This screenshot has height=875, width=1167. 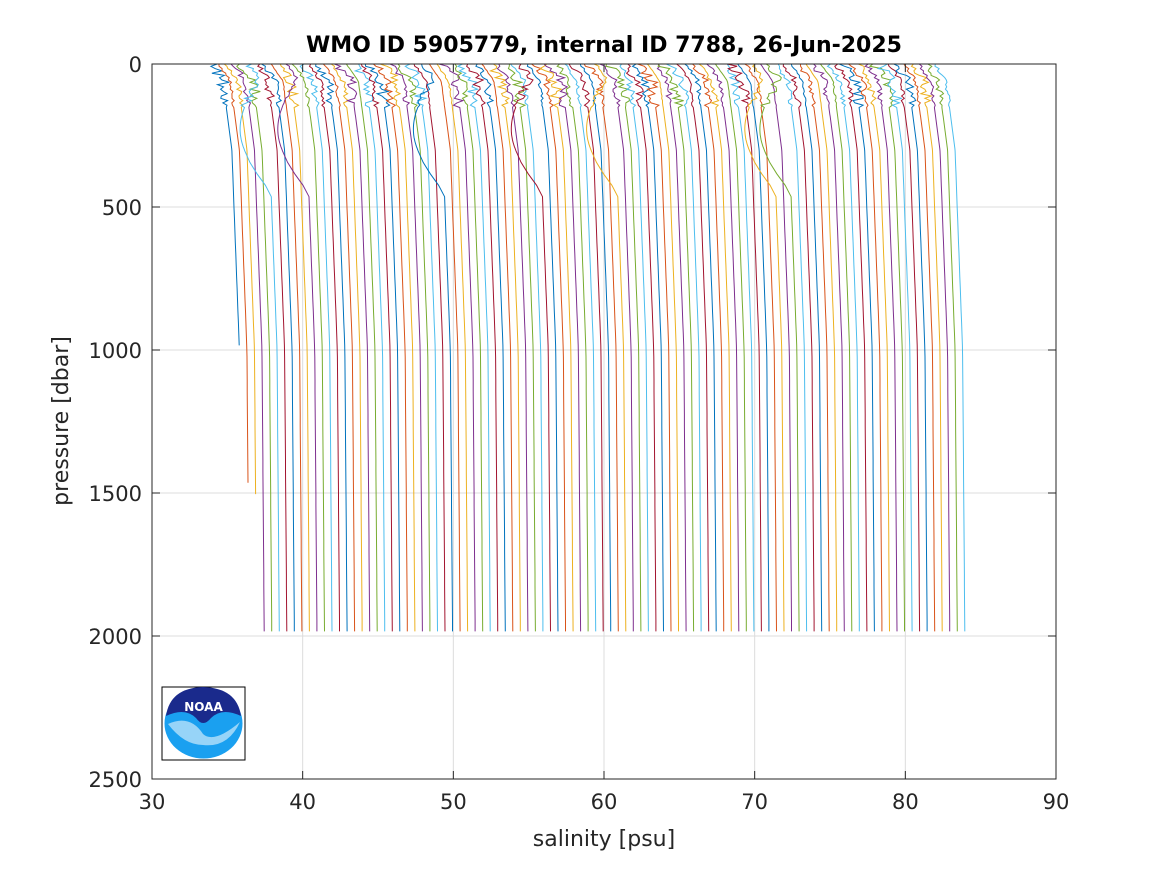 What do you see at coordinates (604, 839) in the screenshot?
I see `x-axis-label: salinity [psu]` at bounding box center [604, 839].